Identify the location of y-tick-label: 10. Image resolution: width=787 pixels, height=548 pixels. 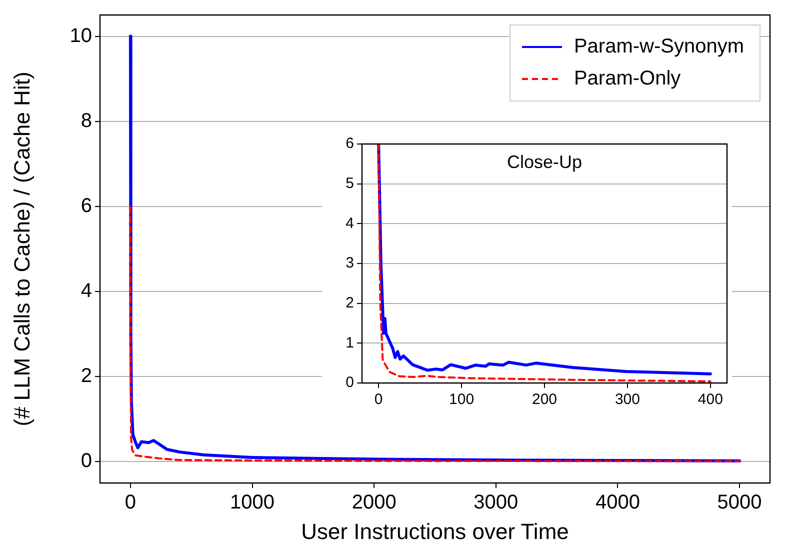
(81, 35).